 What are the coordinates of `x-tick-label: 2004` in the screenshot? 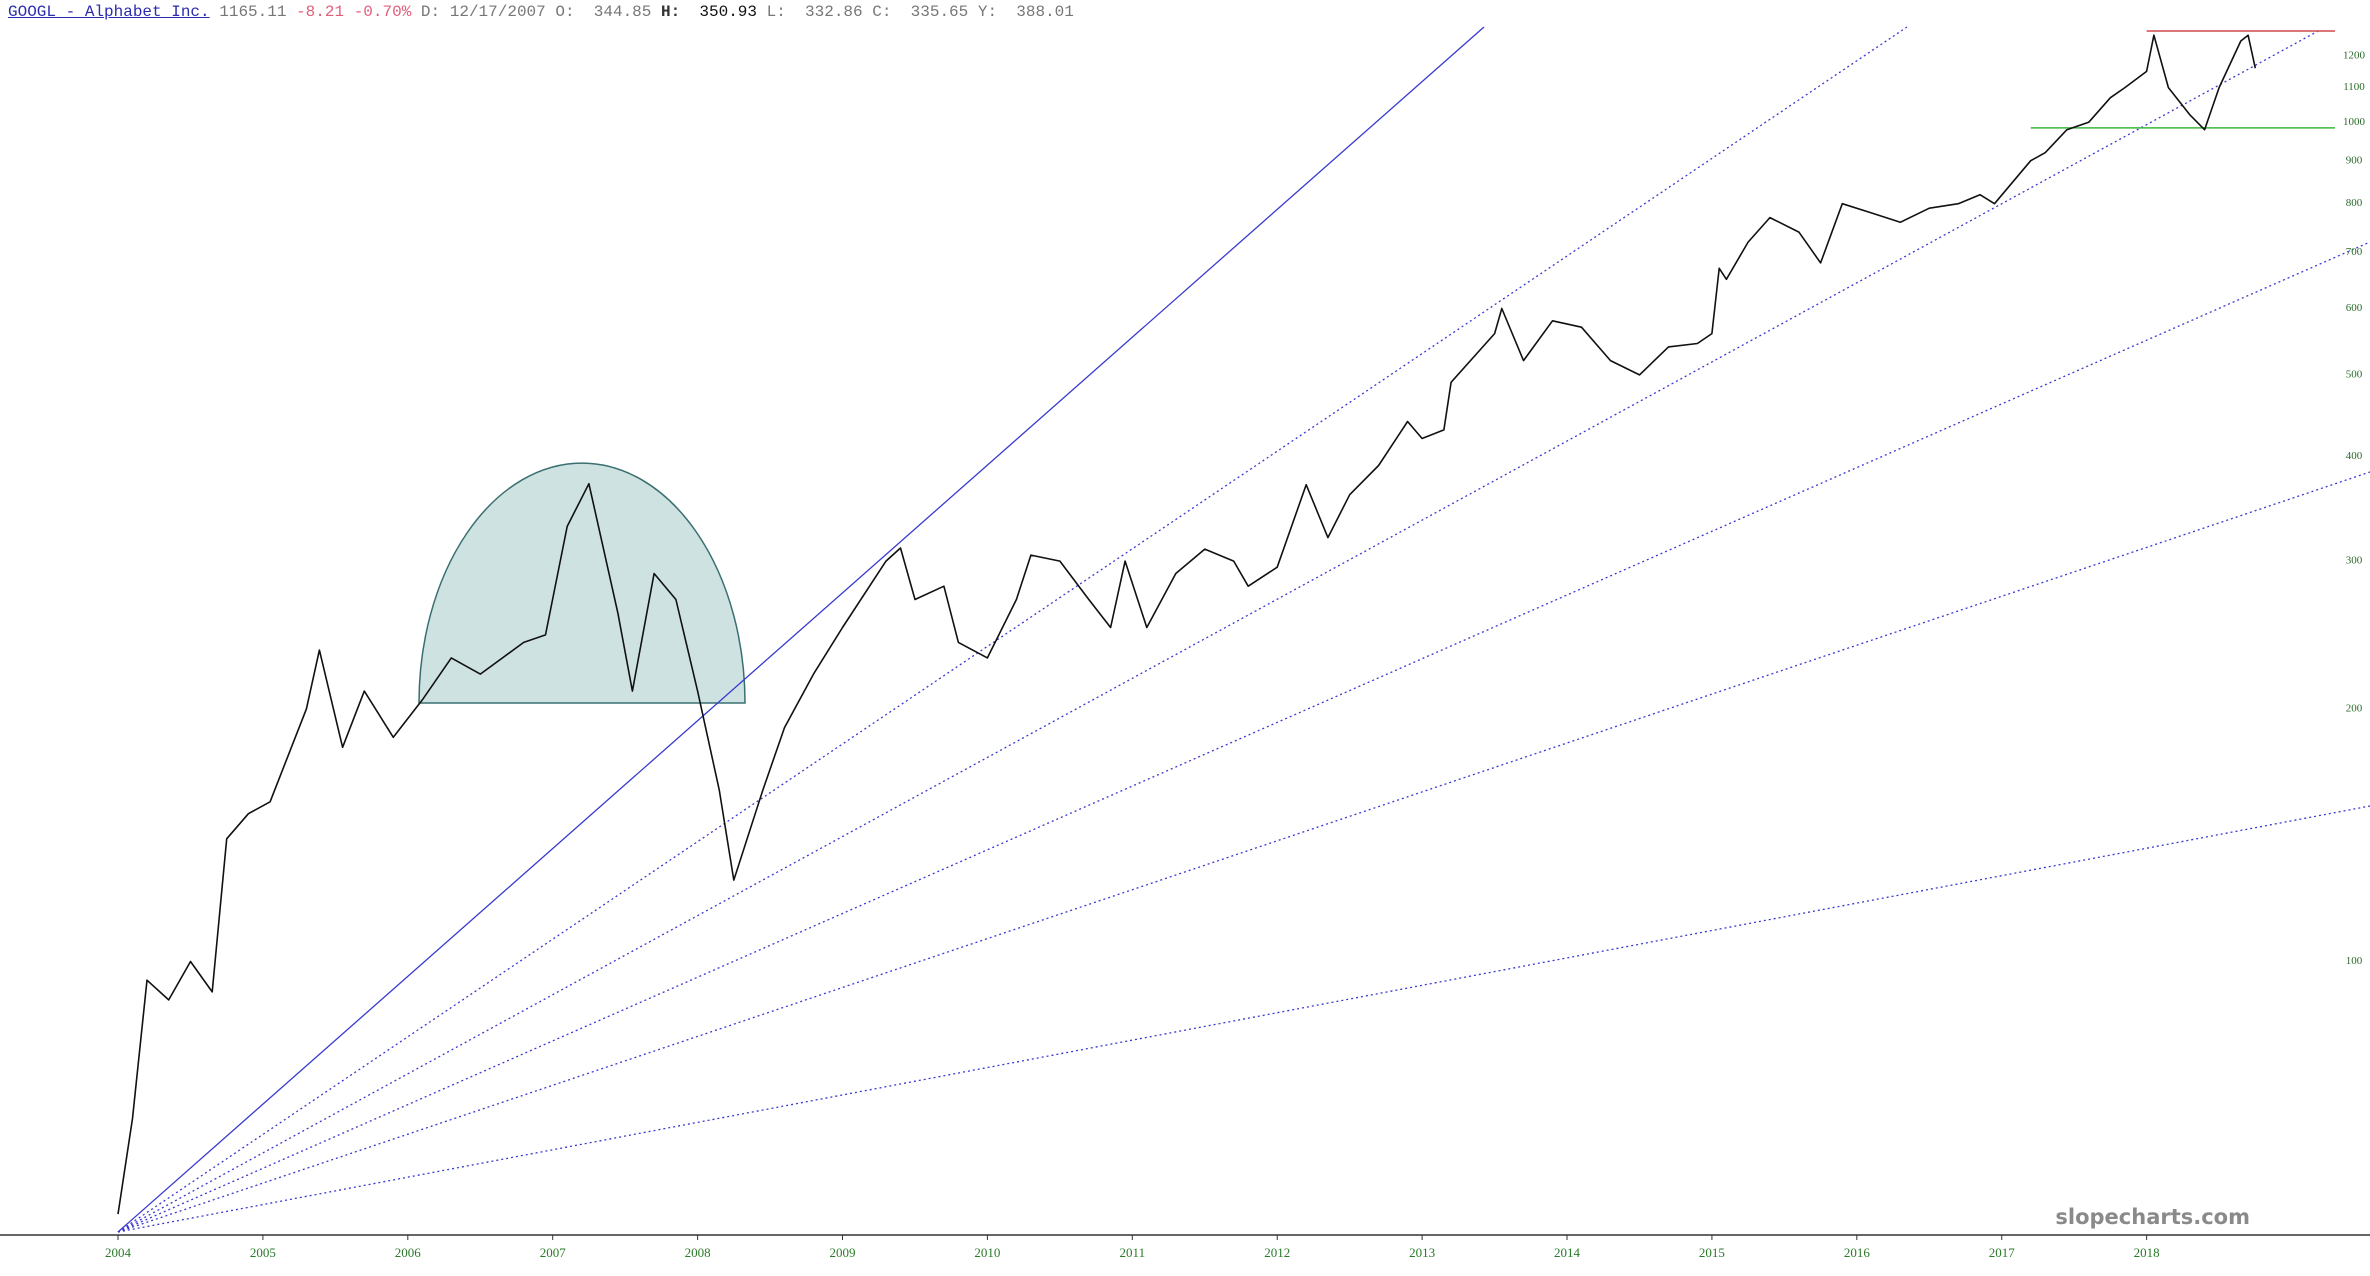 It's located at (118, 1252).